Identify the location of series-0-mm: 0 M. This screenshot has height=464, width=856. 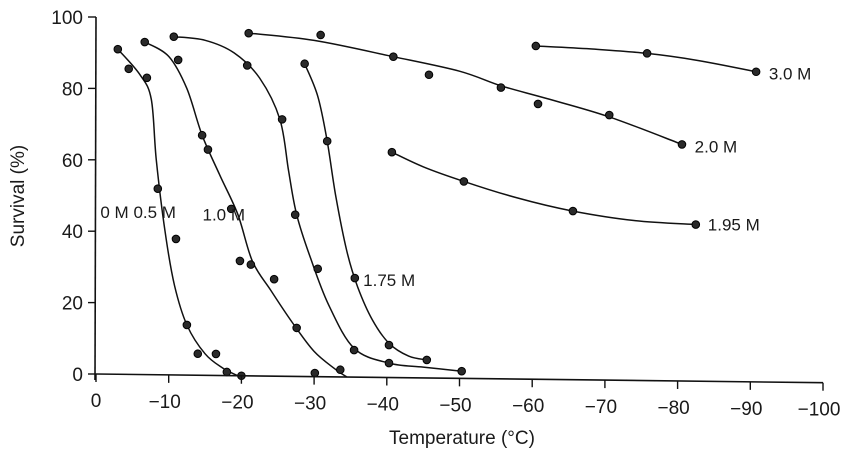
(173, 212).